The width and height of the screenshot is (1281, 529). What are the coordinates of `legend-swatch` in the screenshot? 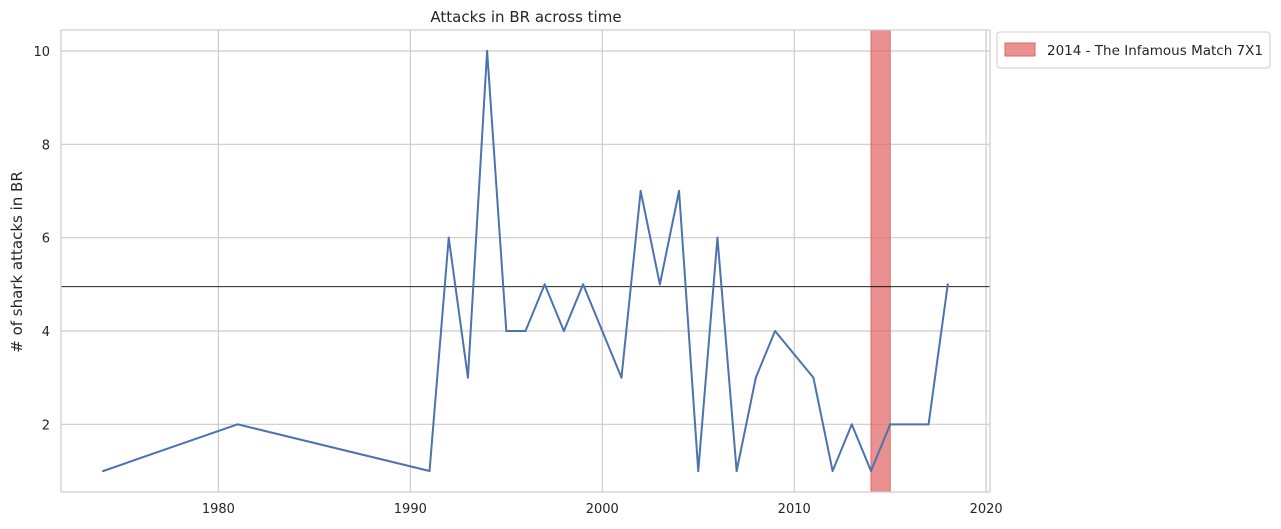 It's located at (1020, 49).